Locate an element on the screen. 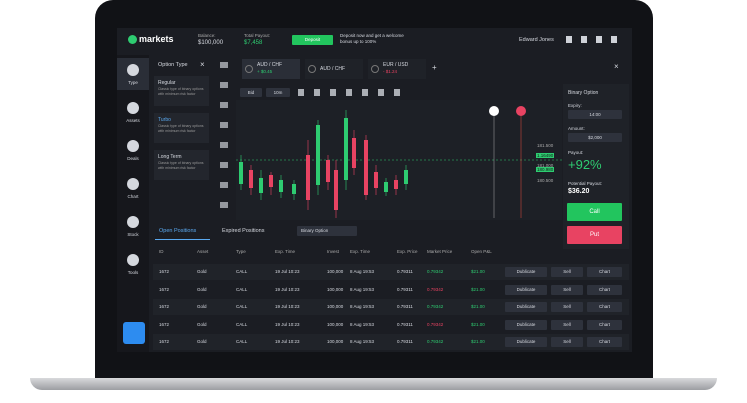  close-chart: × is located at coordinates (616, 66).